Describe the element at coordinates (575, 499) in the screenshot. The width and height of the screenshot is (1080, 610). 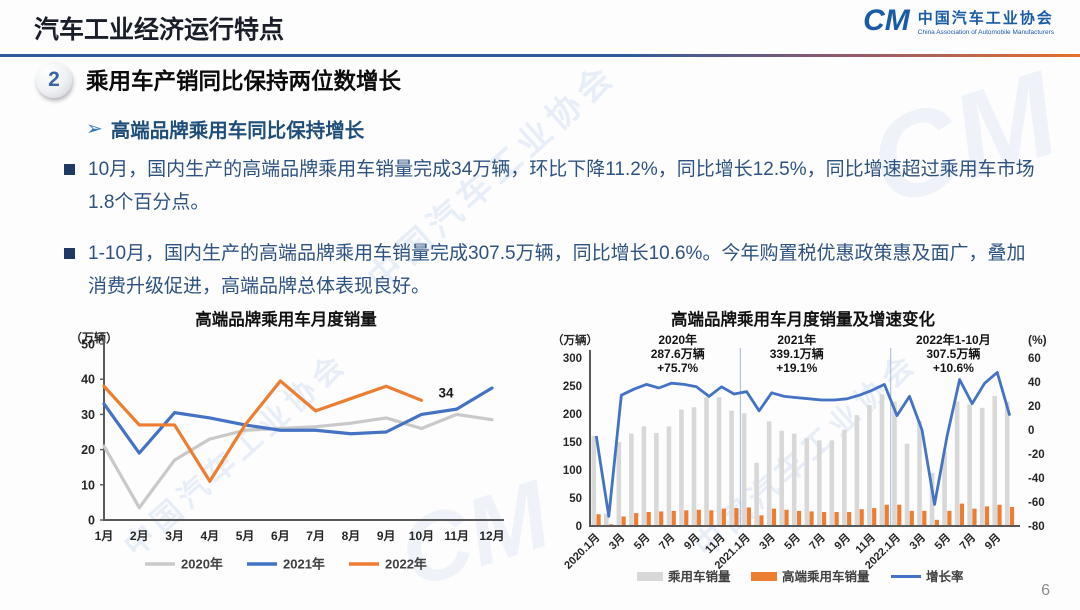
I see `left-y-tick-label: 50` at that location.